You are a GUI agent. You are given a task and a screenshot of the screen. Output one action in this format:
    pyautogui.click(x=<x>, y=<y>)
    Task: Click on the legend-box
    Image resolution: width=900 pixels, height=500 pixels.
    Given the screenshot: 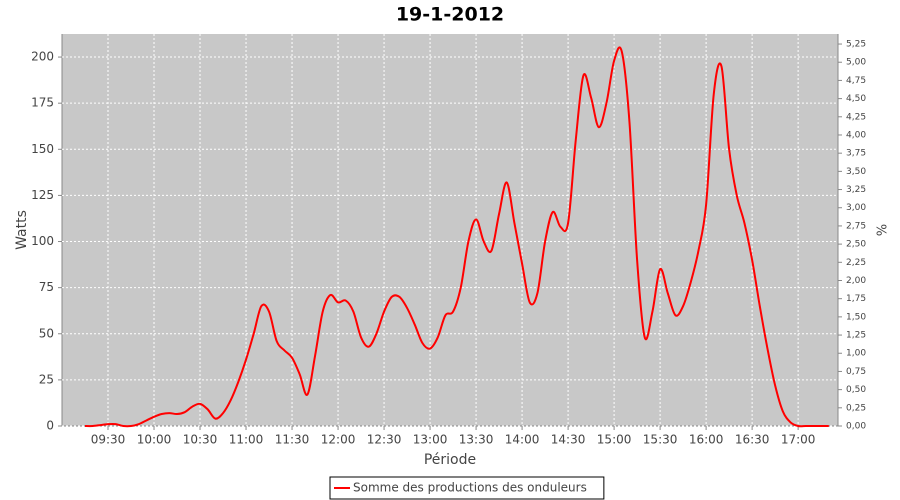 What is the action you would take?
    pyautogui.click(x=467, y=488)
    